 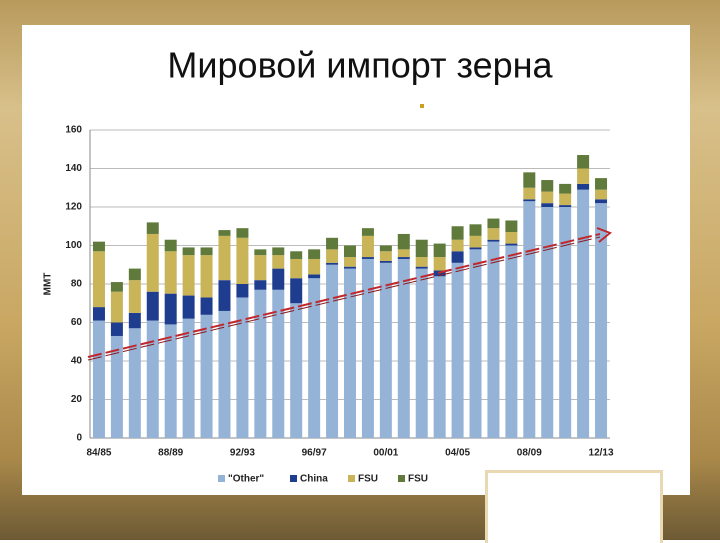 What do you see at coordinates (77, 322) in the screenshot?
I see `y-tick-label: 60` at bounding box center [77, 322].